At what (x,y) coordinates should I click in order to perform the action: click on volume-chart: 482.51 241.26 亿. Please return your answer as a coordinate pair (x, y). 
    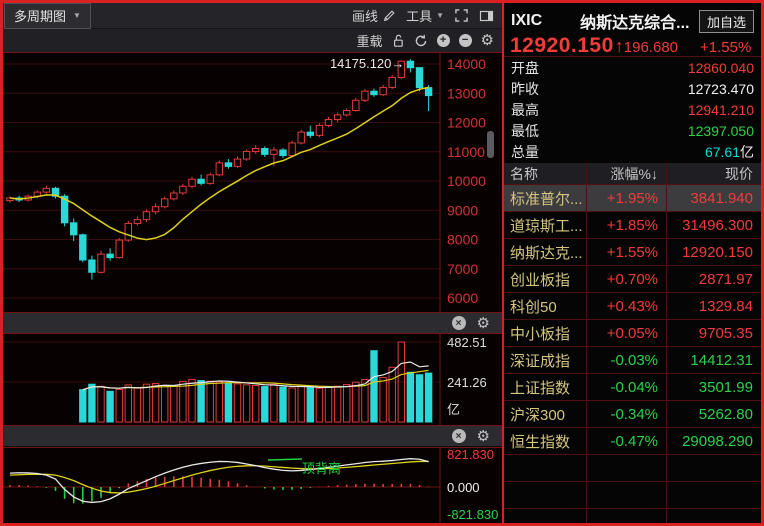
    Looking at the image, I should click on (245, 379).